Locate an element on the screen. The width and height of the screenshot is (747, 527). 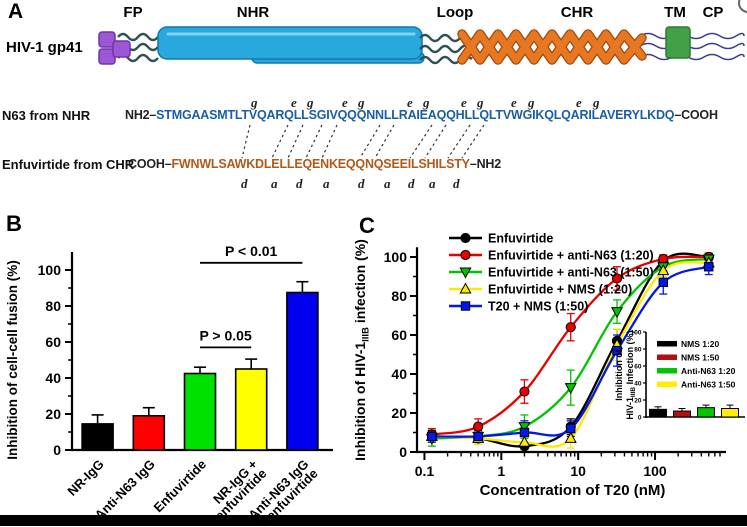
panel-c-x-axis-title: Concentration of T20 (nM) is located at coordinates (573, 490).